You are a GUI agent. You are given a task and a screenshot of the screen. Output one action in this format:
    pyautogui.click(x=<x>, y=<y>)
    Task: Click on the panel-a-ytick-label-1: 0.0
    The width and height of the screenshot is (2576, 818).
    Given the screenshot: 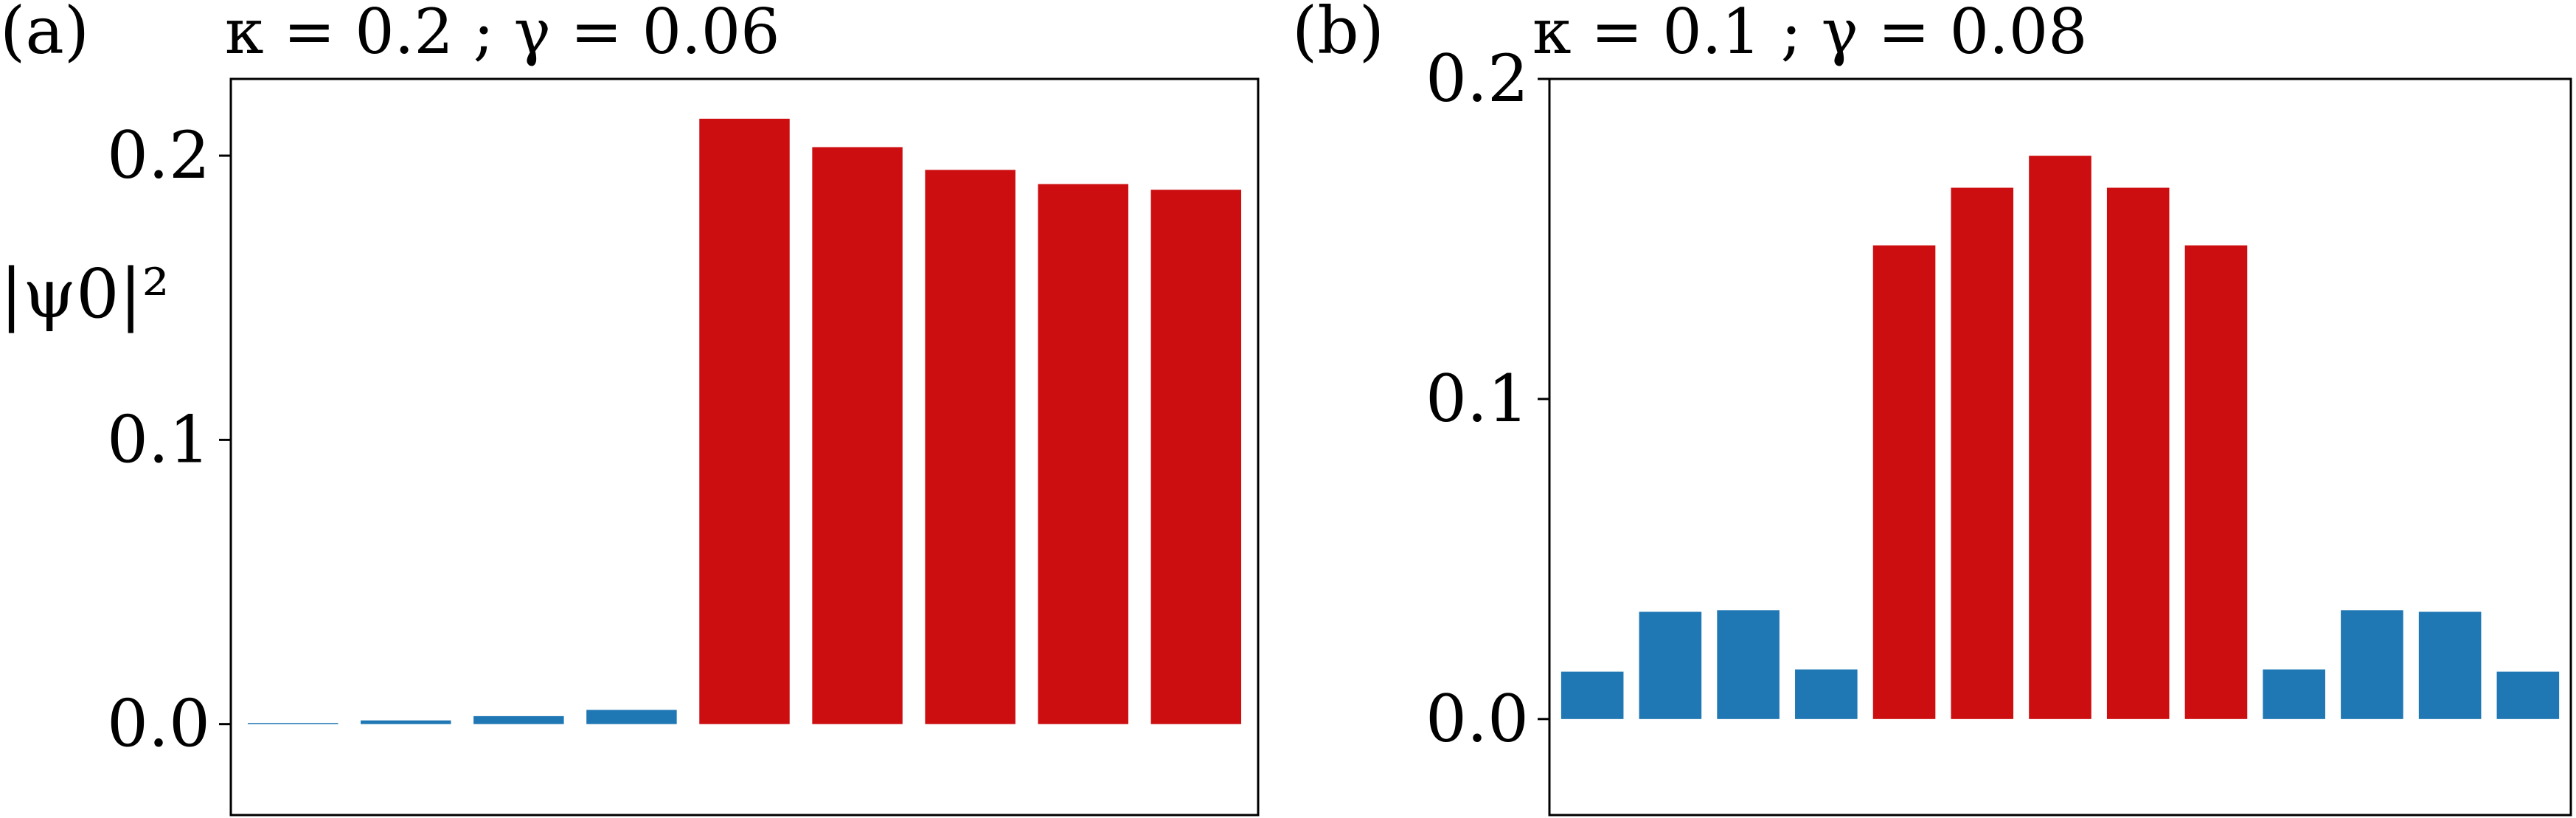 What is the action you would take?
    pyautogui.click(x=158, y=724)
    